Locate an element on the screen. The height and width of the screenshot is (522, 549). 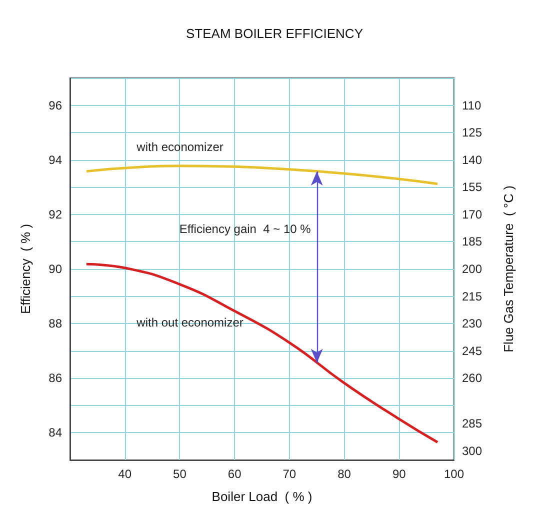
x-tick-label: 100 is located at coordinates (454, 474).